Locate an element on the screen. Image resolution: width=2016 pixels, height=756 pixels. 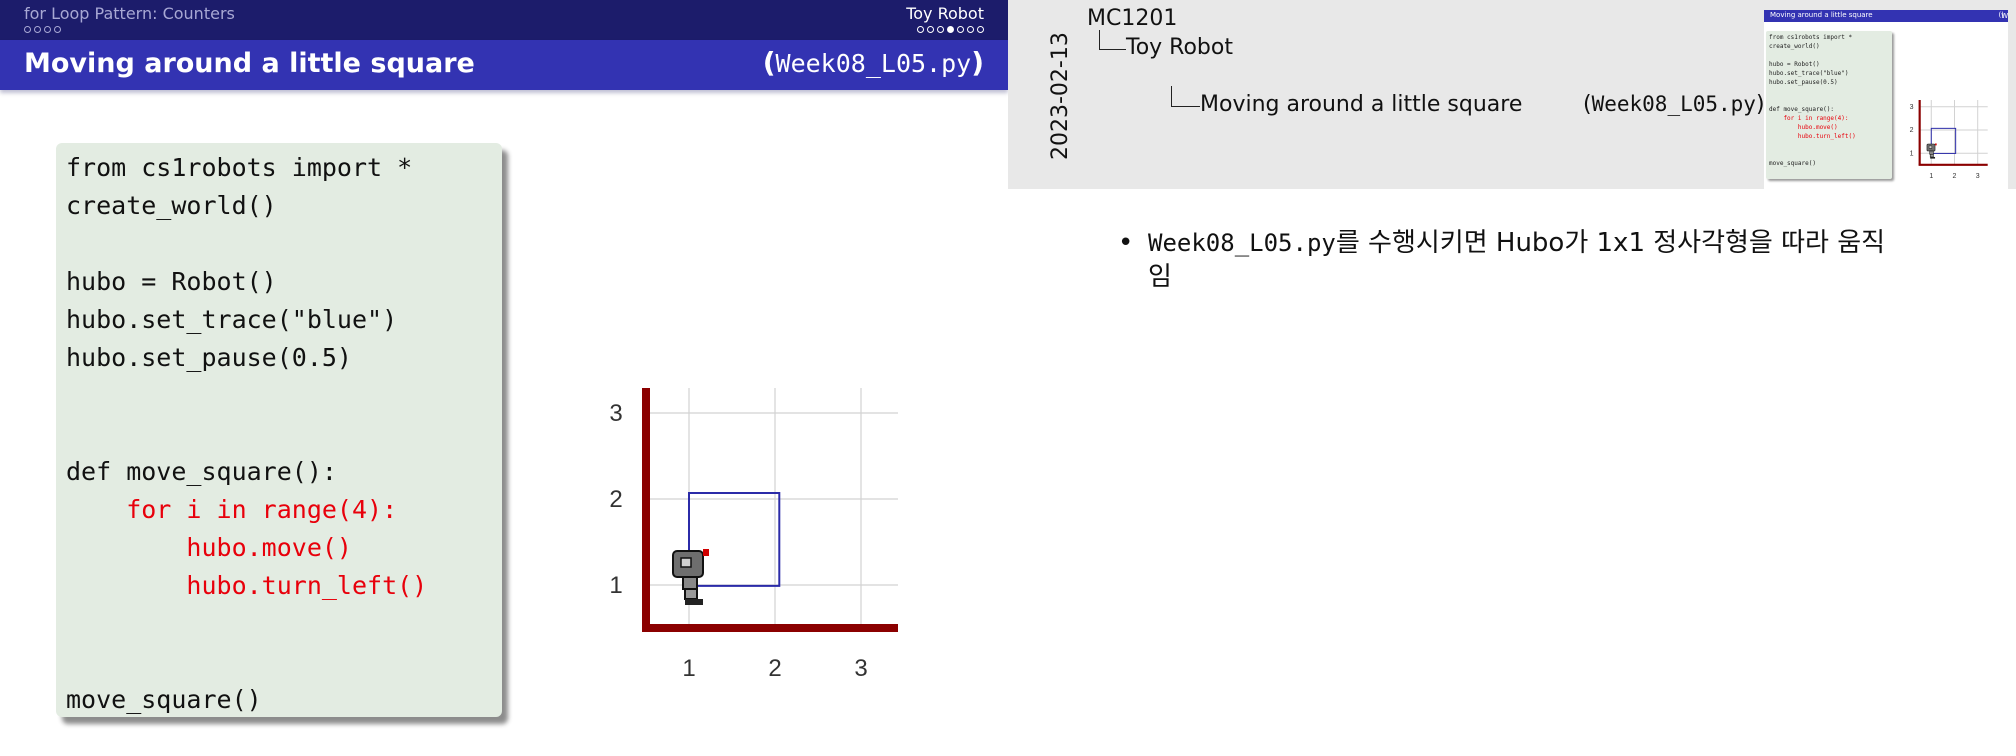
subsection-nav-dots is located at coordinates (950, 29).